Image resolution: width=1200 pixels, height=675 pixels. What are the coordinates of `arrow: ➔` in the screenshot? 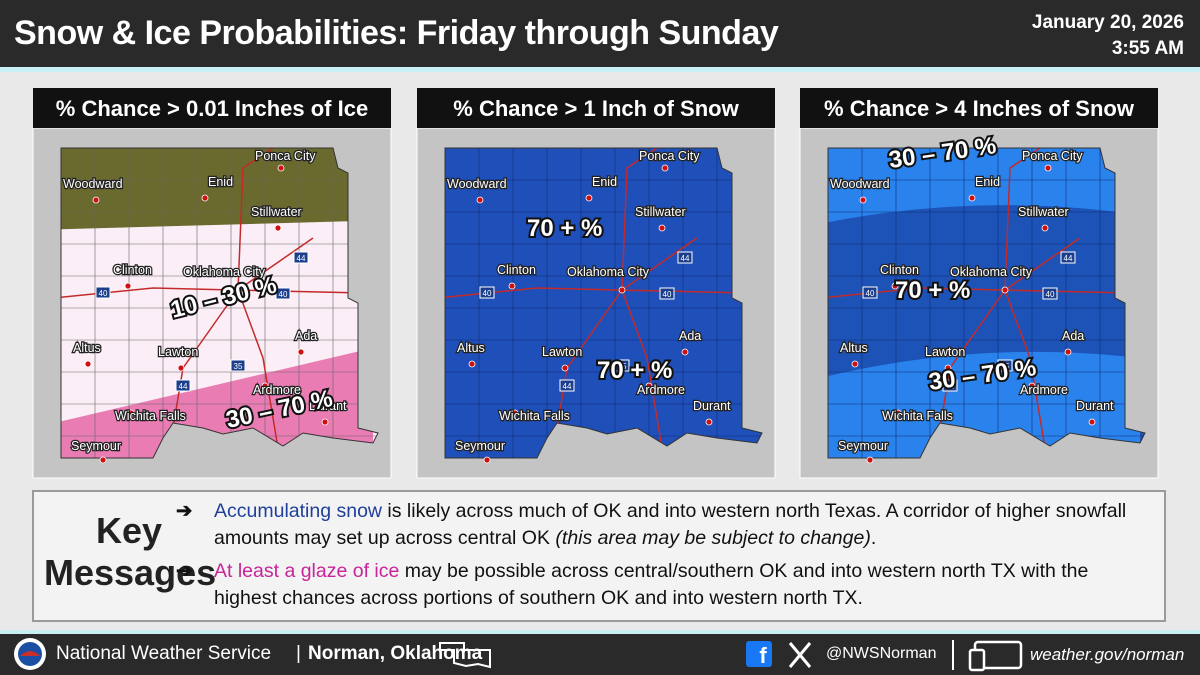 It's located at (184, 571).